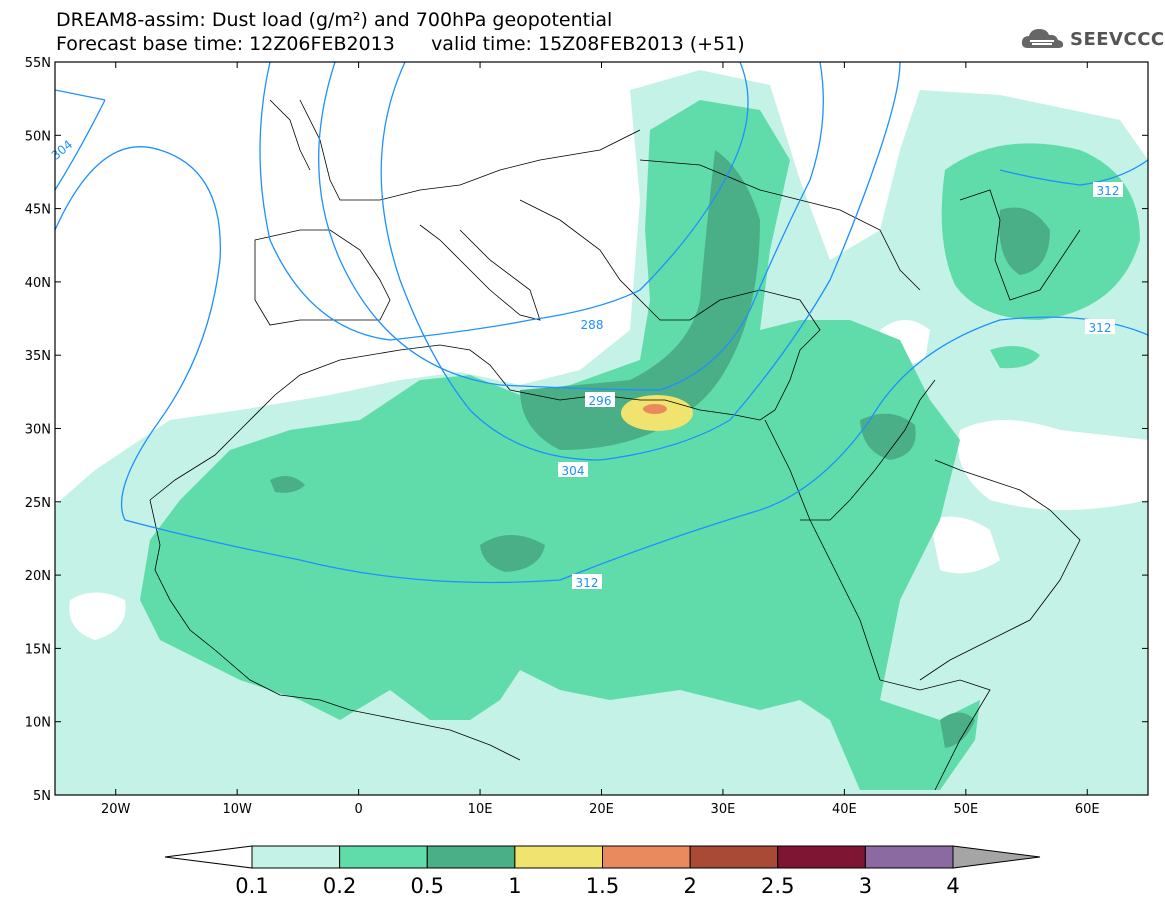  What do you see at coordinates (602, 886) in the screenshot?
I see `colorbar-label: 1.5` at bounding box center [602, 886].